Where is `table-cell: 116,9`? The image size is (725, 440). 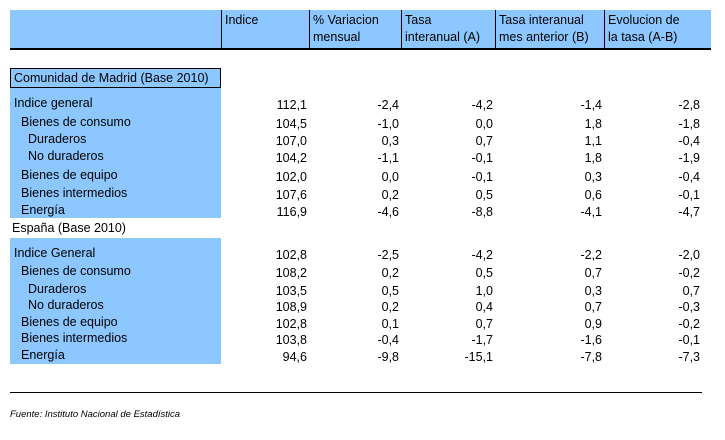 table-cell: 116,9 is located at coordinates (291, 212).